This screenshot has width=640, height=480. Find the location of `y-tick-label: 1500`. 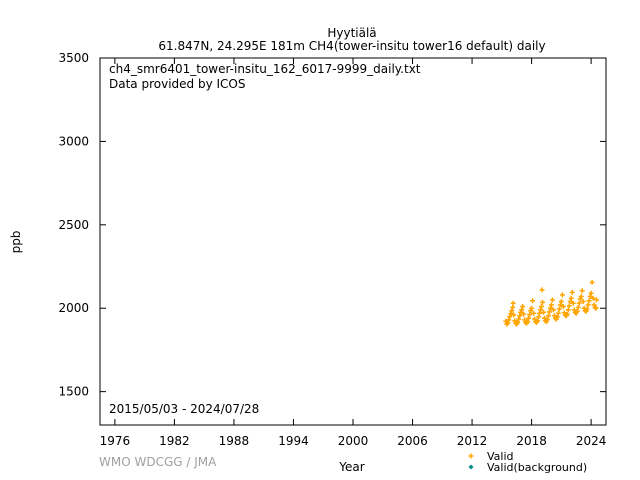

y-tick-label: 1500 is located at coordinates (73, 392).